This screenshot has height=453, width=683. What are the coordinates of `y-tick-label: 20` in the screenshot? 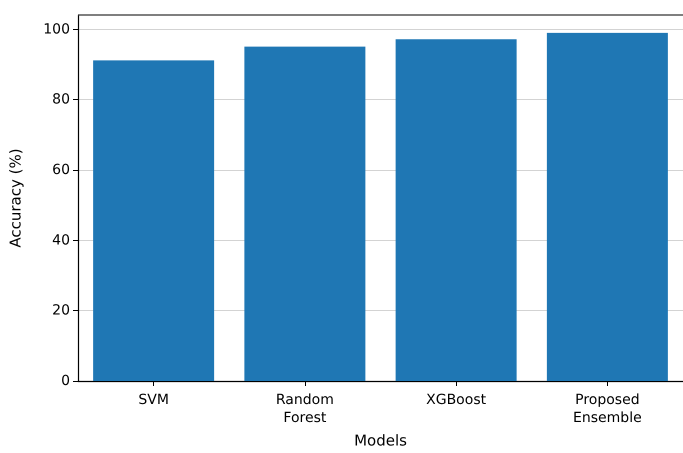 It's located at (61, 310).